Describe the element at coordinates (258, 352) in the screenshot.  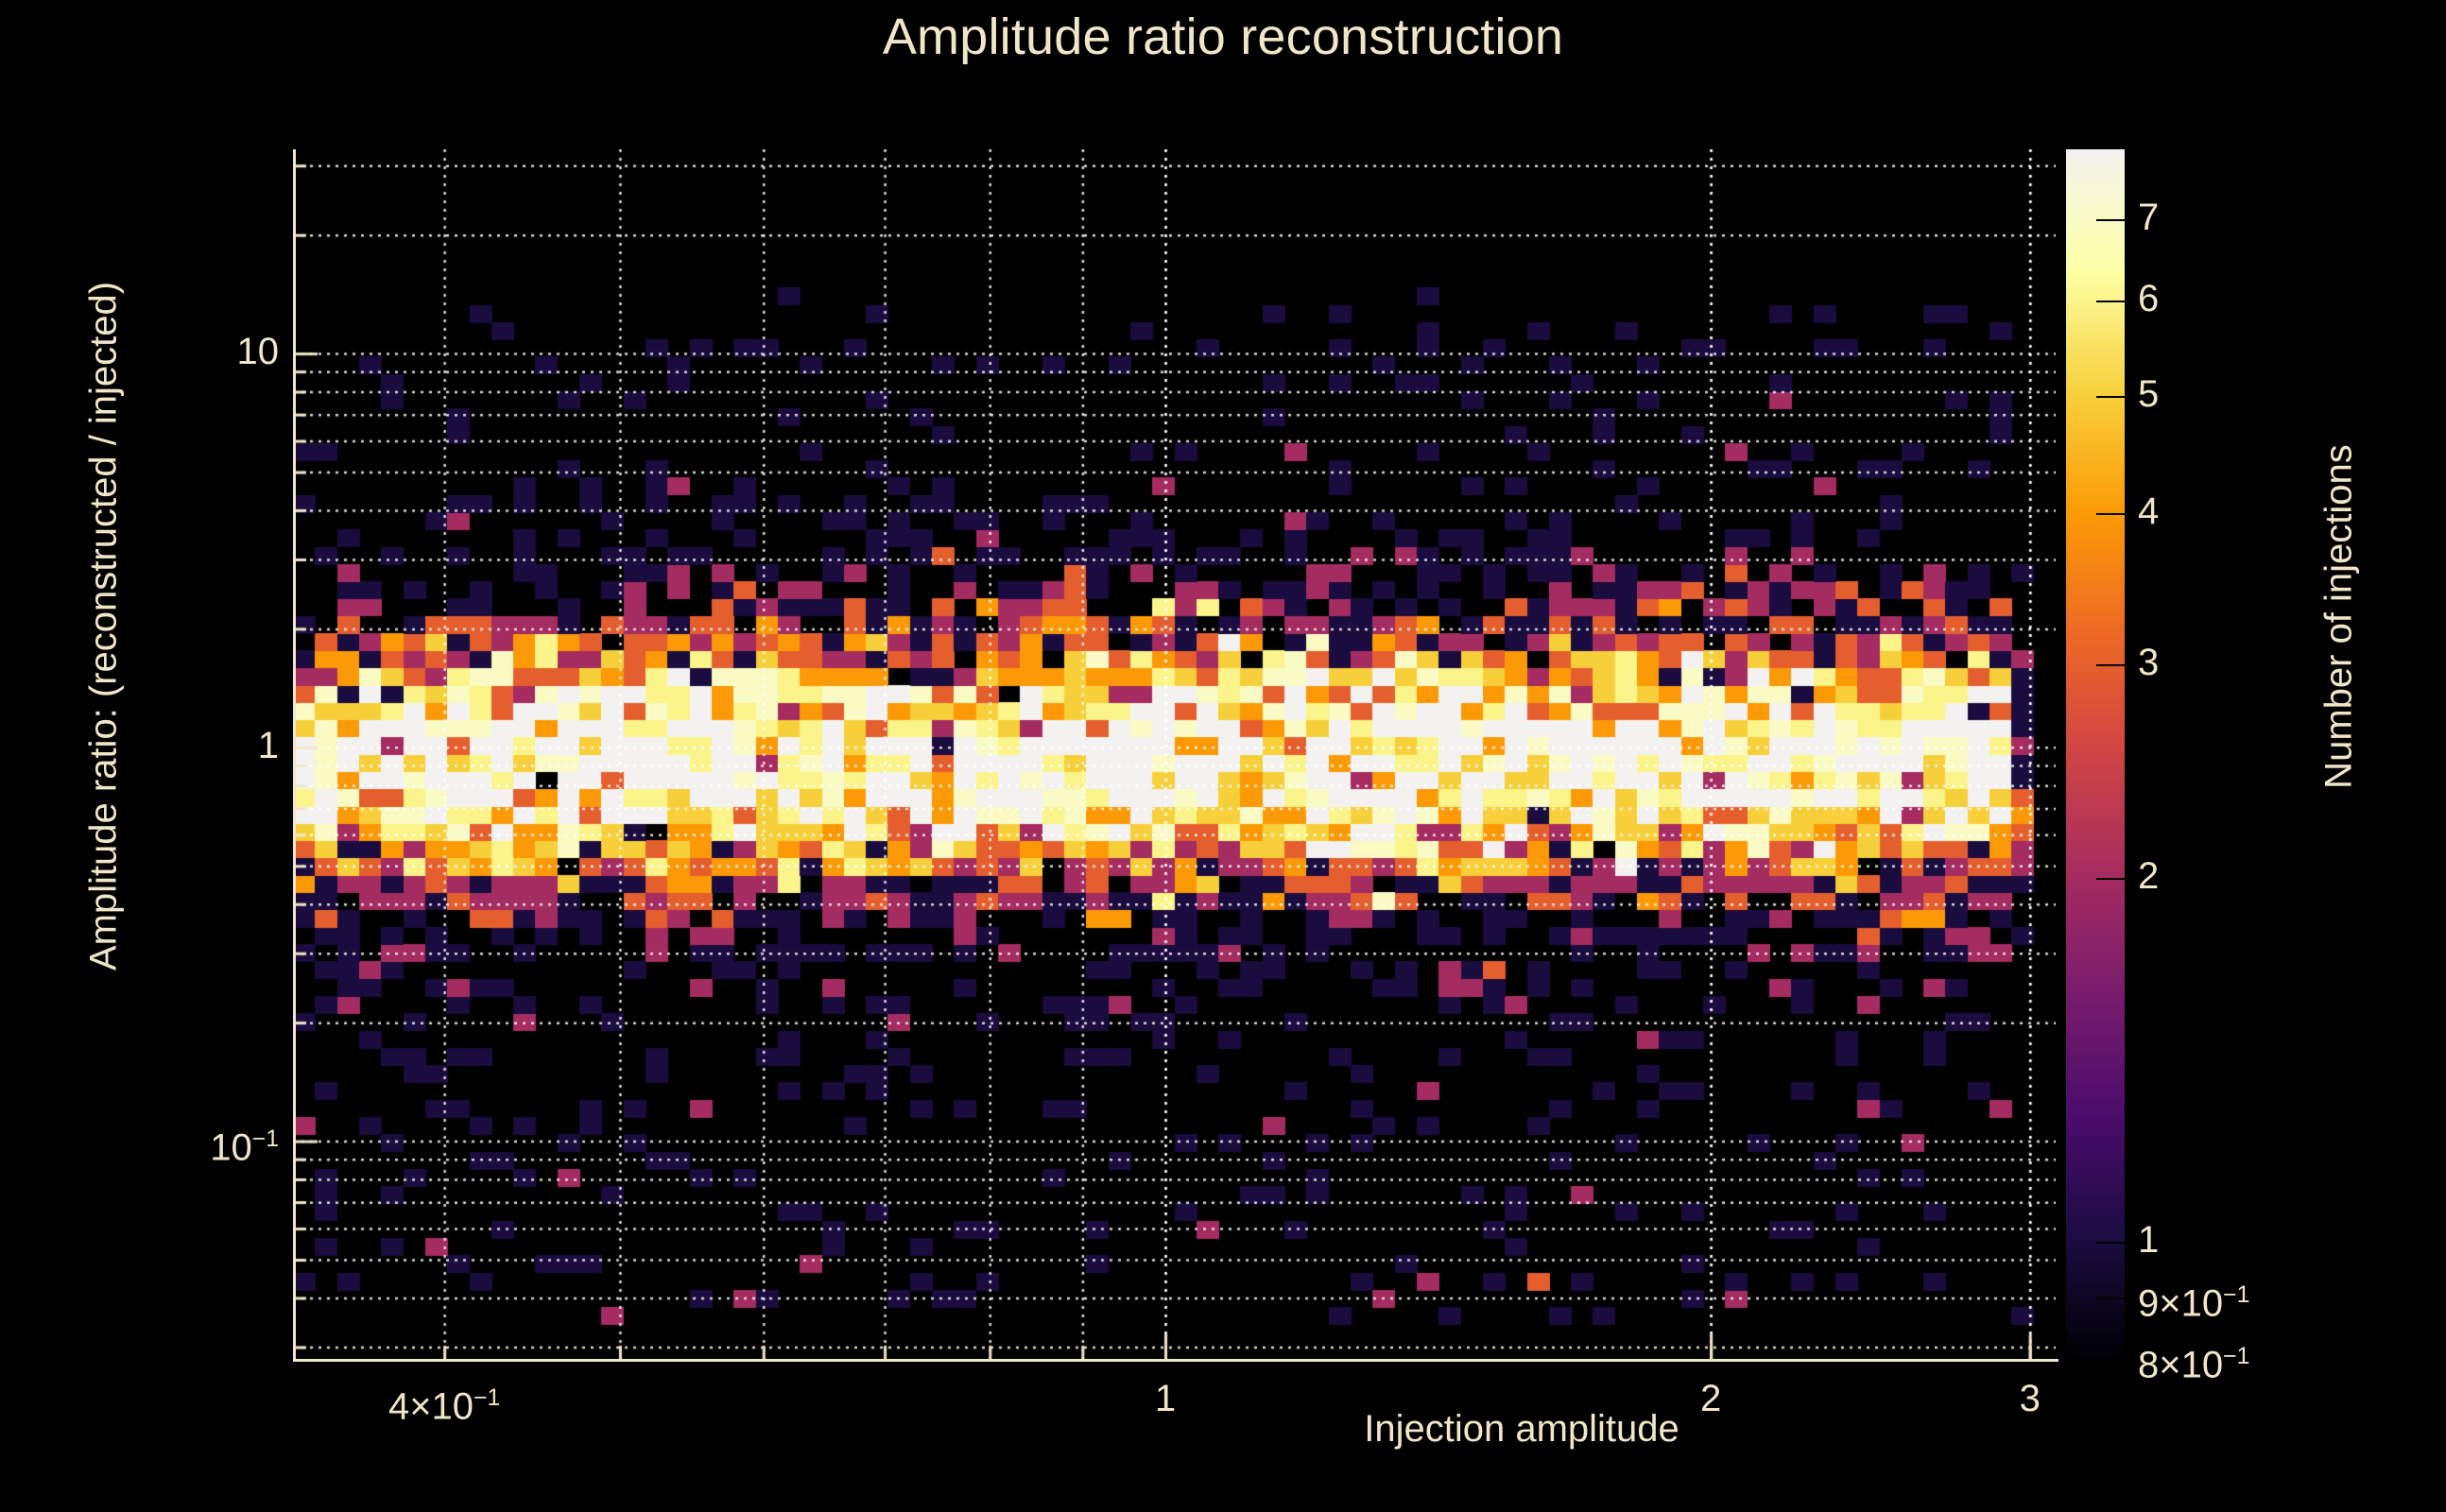
I see `y-tick-label: 10` at that location.